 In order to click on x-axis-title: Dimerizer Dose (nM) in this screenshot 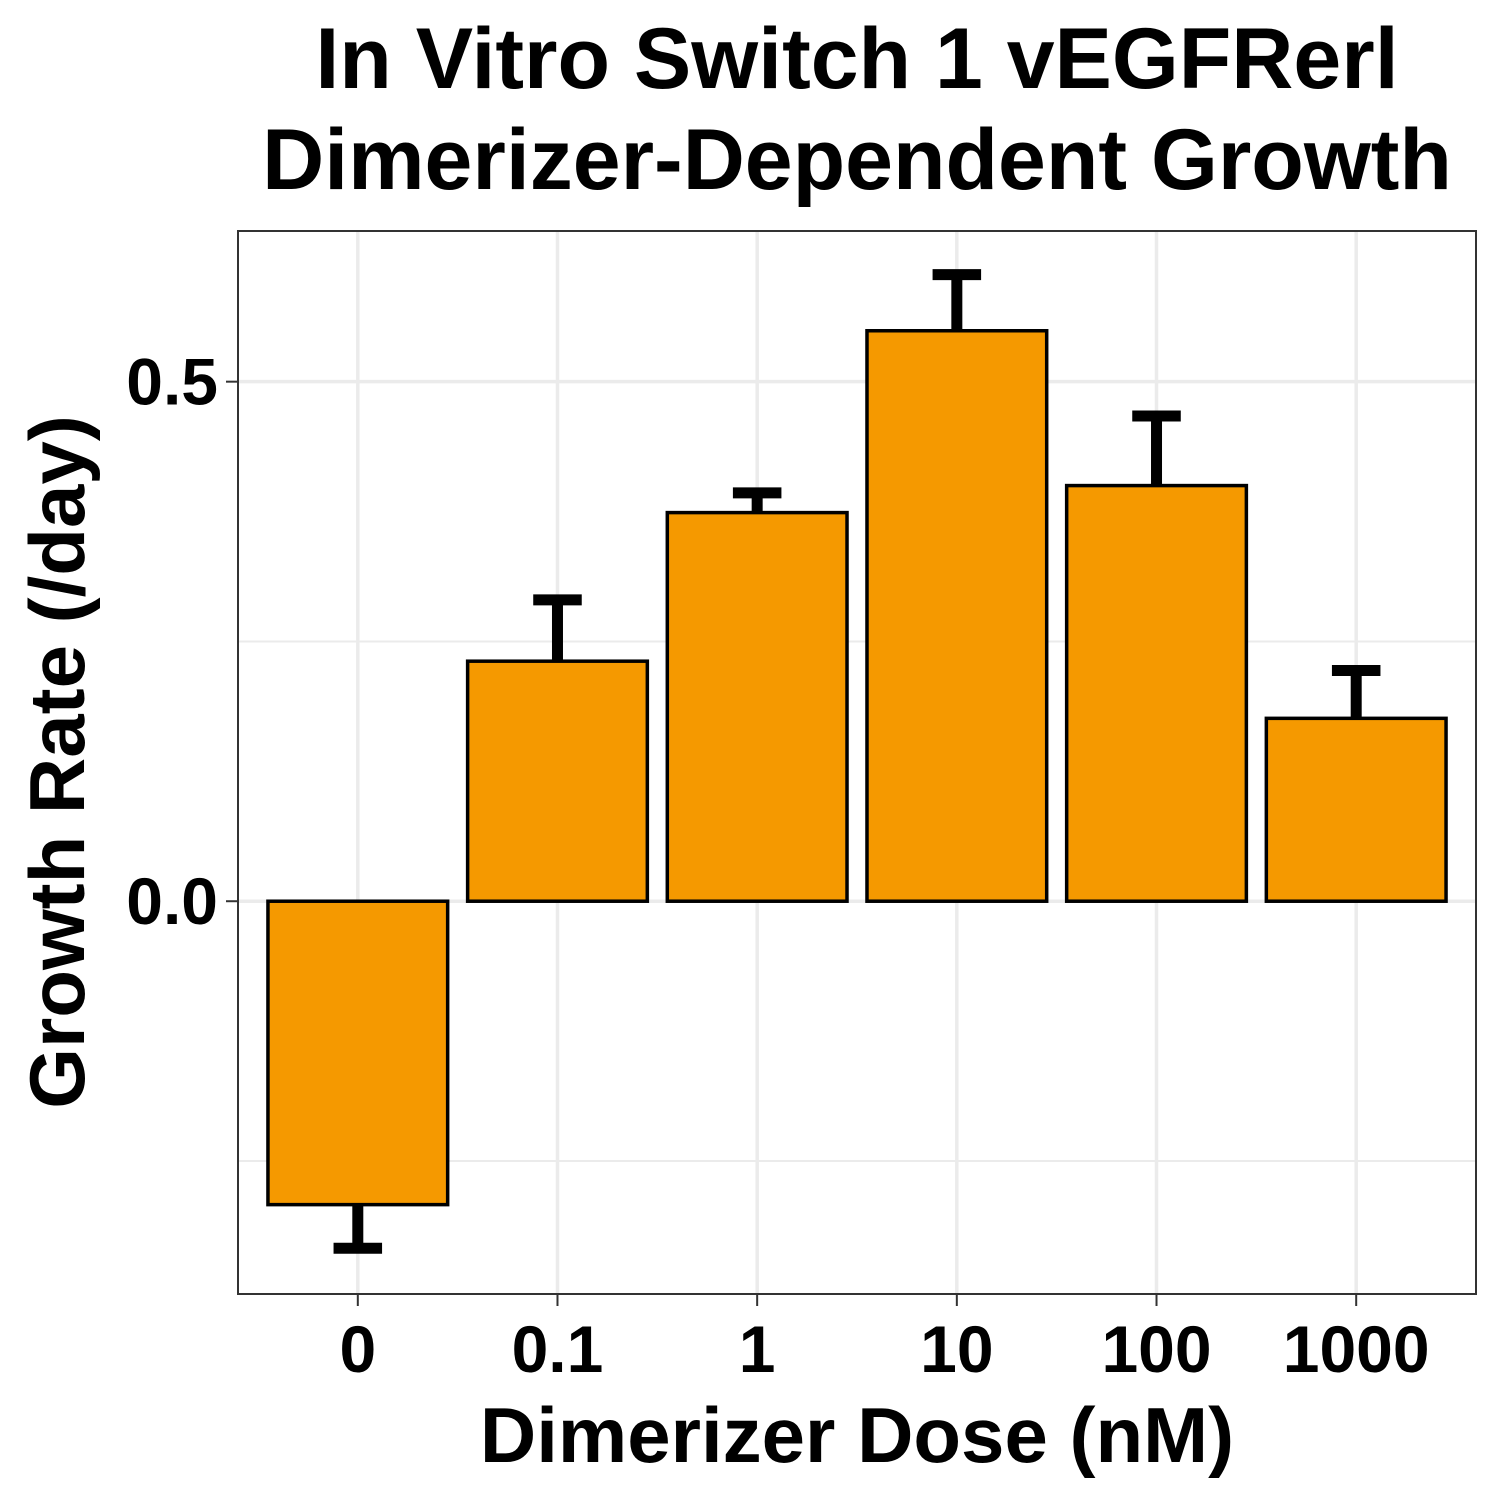, I will do `click(857, 1435)`.